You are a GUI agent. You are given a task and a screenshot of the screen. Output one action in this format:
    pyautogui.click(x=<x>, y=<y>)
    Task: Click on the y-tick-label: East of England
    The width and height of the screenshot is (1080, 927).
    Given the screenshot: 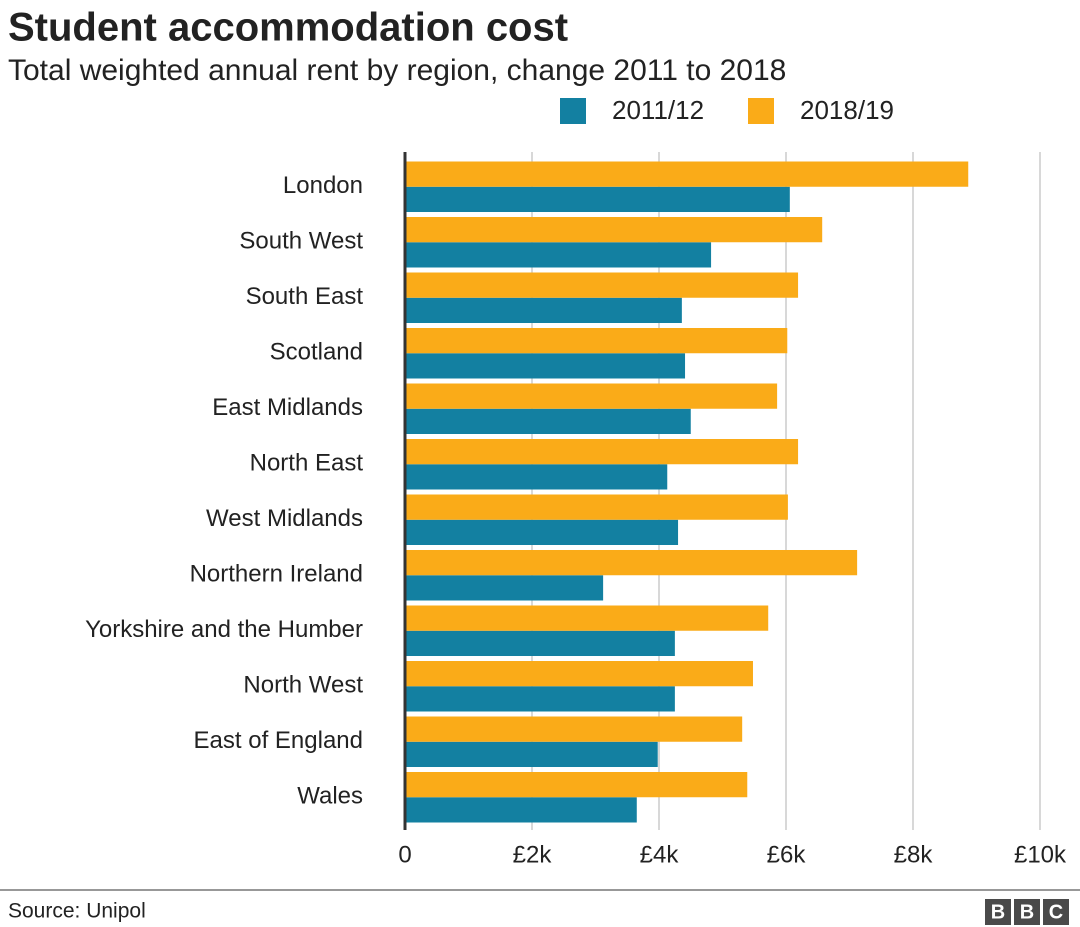 What is the action you would take?
    pyautogui.click(x=278, y=740)
    